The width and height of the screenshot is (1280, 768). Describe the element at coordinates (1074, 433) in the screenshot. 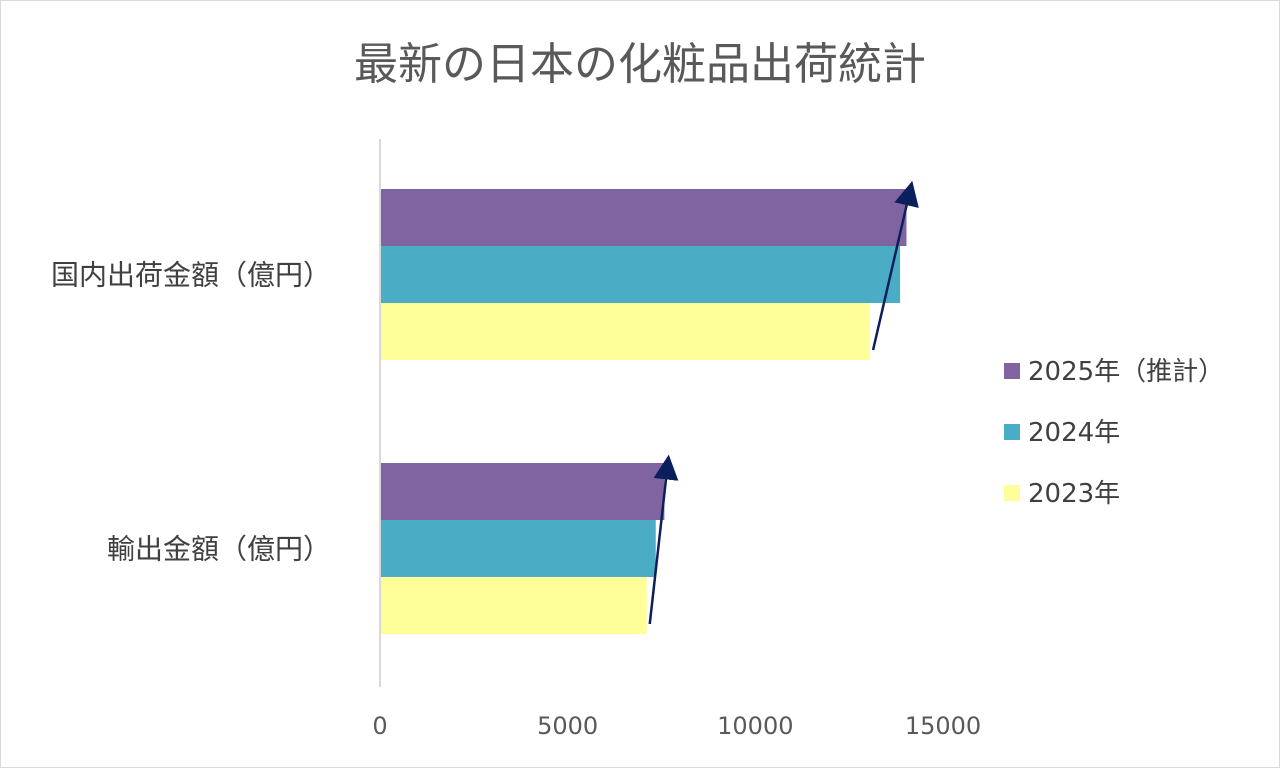

I see `legend-label: 2024年` at that location.